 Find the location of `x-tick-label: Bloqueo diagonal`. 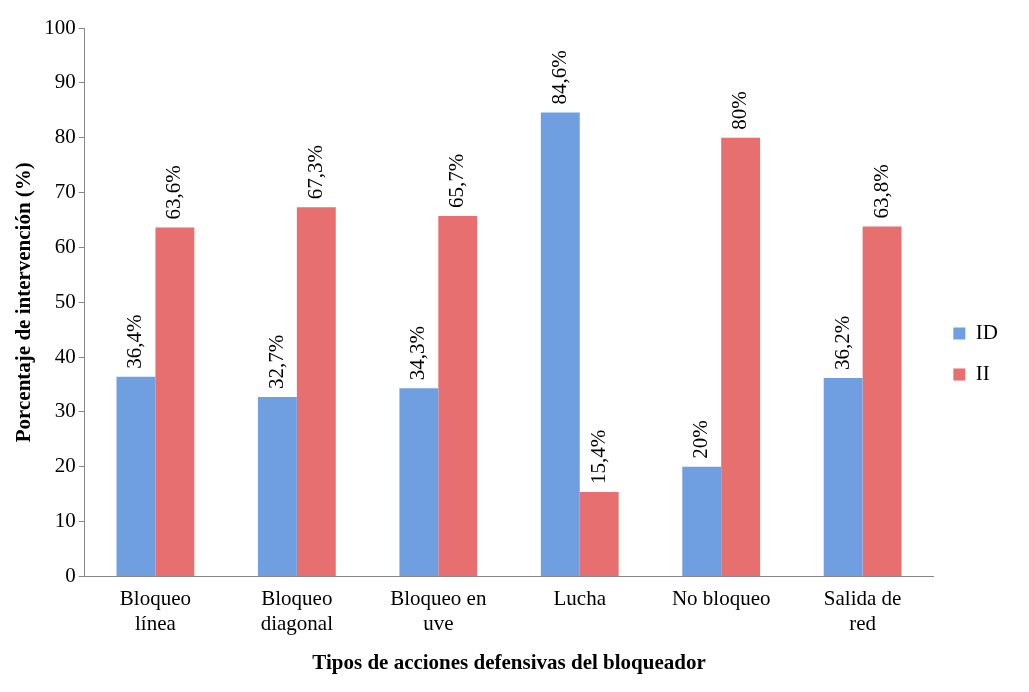

x-tick-label: Bloqueo diagonal is located at coordinates (297, 610).